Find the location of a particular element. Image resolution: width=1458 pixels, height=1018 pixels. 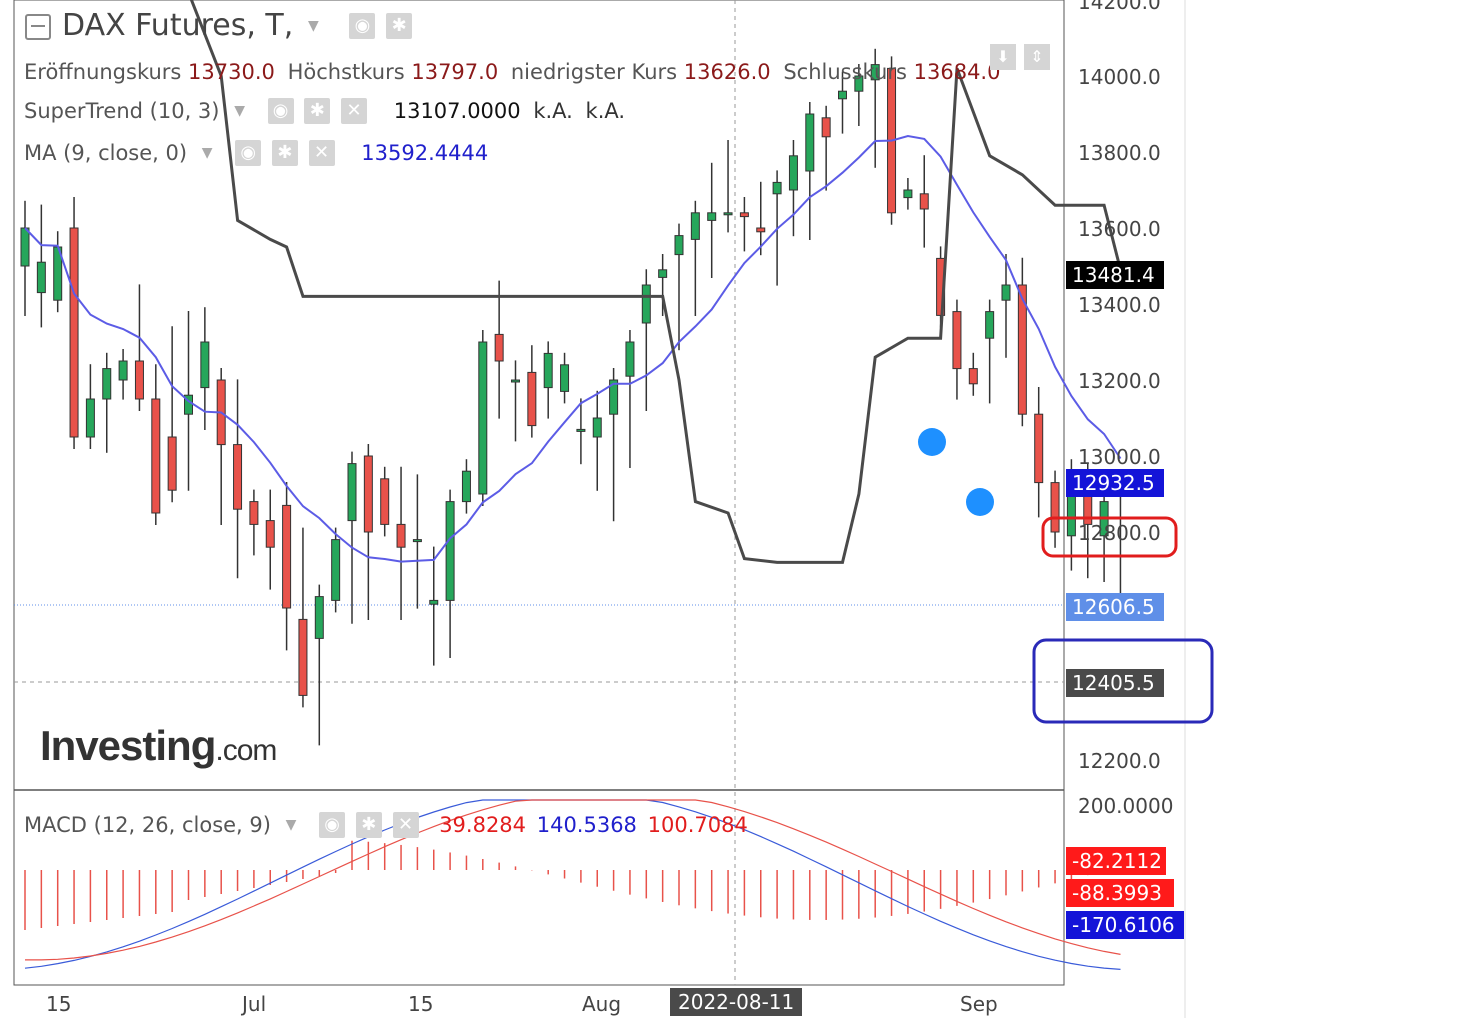

time-tick: Aug is located at coordinates (602, 1004).